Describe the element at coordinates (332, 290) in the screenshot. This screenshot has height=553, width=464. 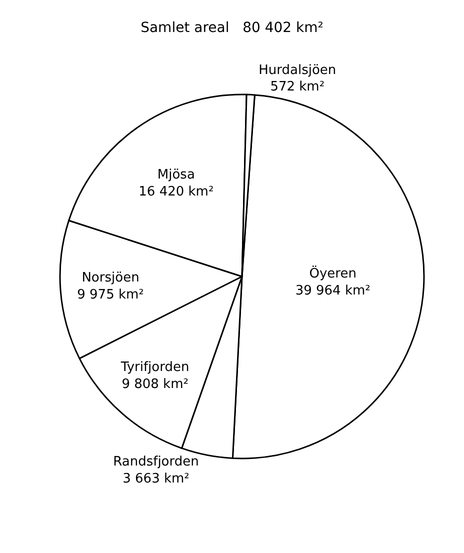
I see `data-label: 39 964 km²` at that location.